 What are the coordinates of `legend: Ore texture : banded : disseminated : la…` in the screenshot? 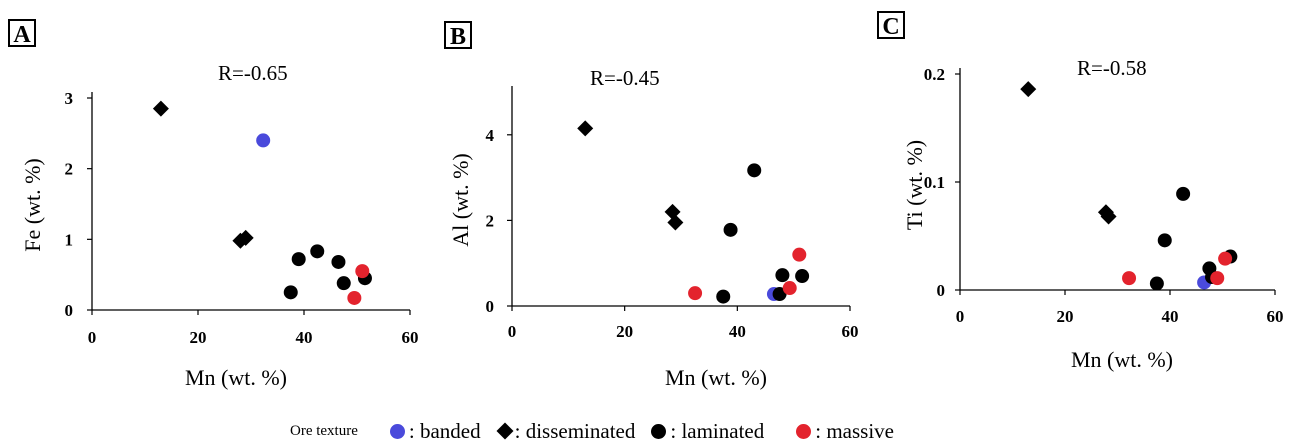 It's located at (600, 431).